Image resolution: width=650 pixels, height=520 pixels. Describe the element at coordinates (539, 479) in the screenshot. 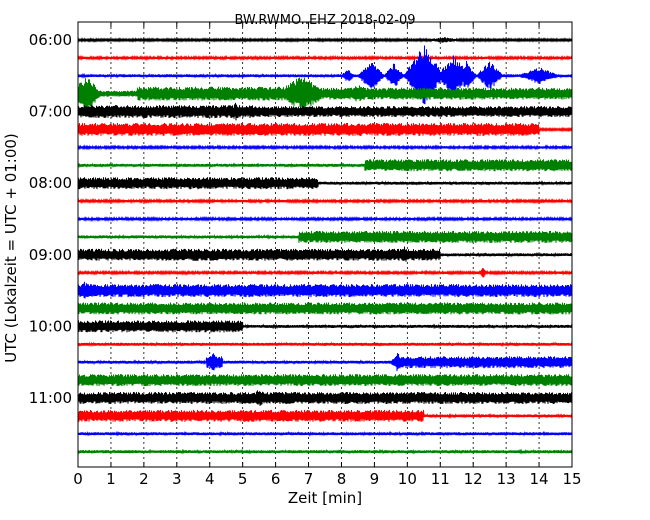

I see `x-tick-label: 14` at that location.